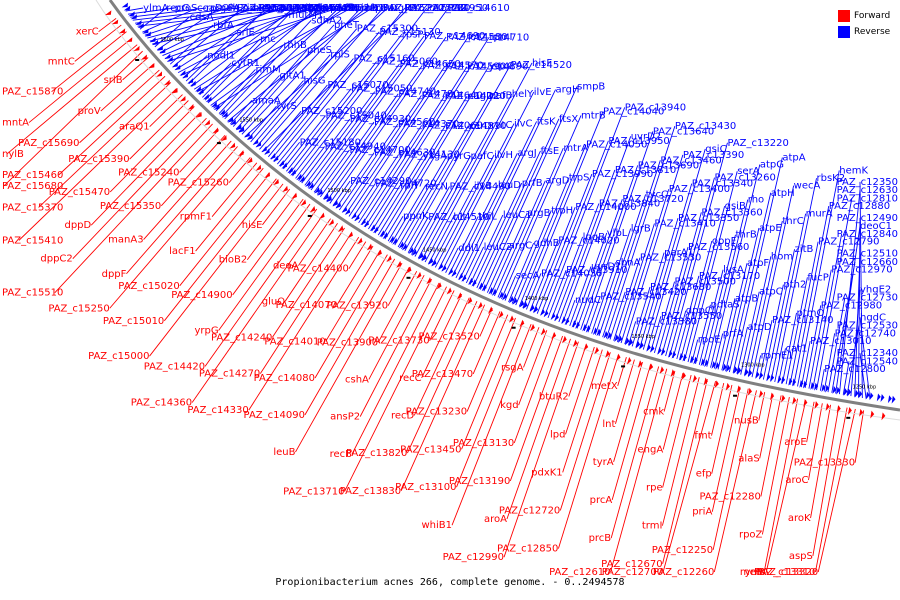 This screenshot has height=600, width=900. What do you see at coordinates (293, 75) in the screenshot?
I see `reverse-gene-label: gltA1` at bounding box center [293, 75].